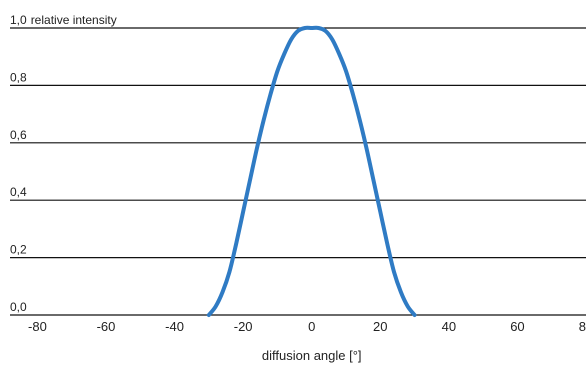 The image size is (586, 372). What do you see at coordinates (517, 326) in the screenshot?
I see `x-tick-label: 60` at bounding box center [517, 326].